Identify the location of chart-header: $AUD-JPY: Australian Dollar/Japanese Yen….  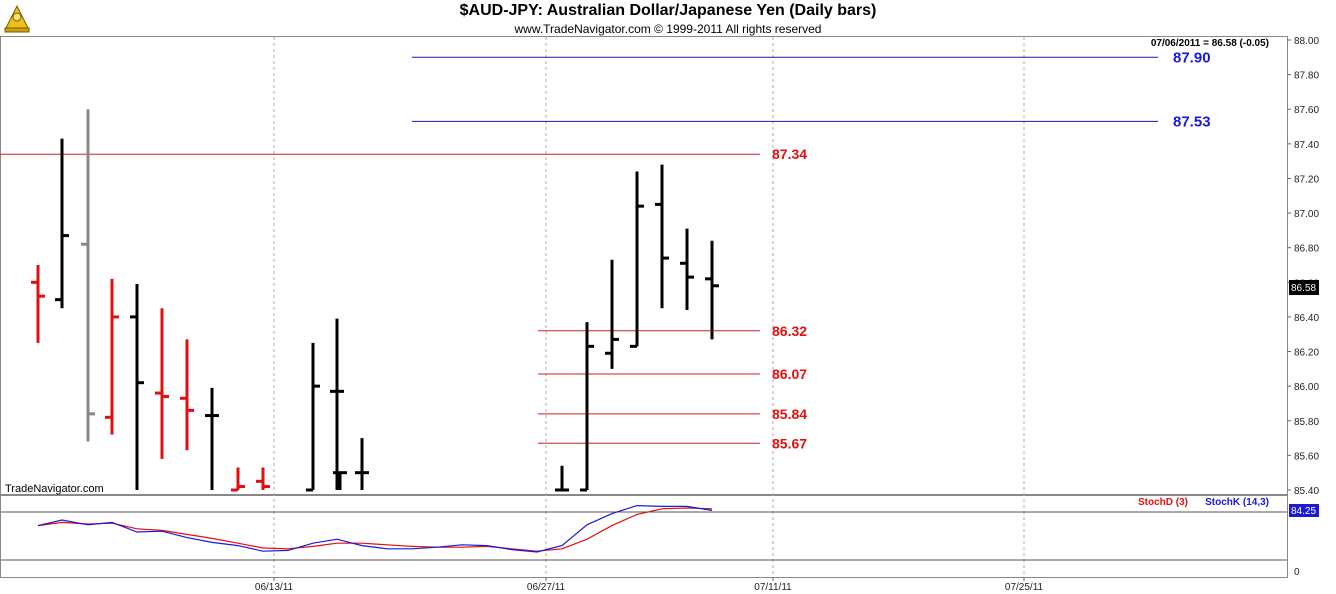
(668, 19).